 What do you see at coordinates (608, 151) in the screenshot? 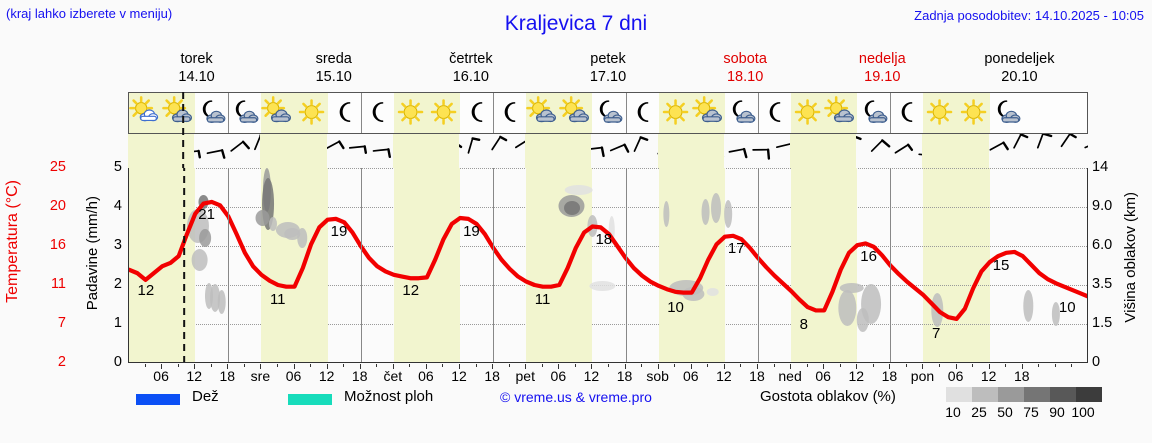
I see `wind-barb-row` at bounding box center [608, 151].